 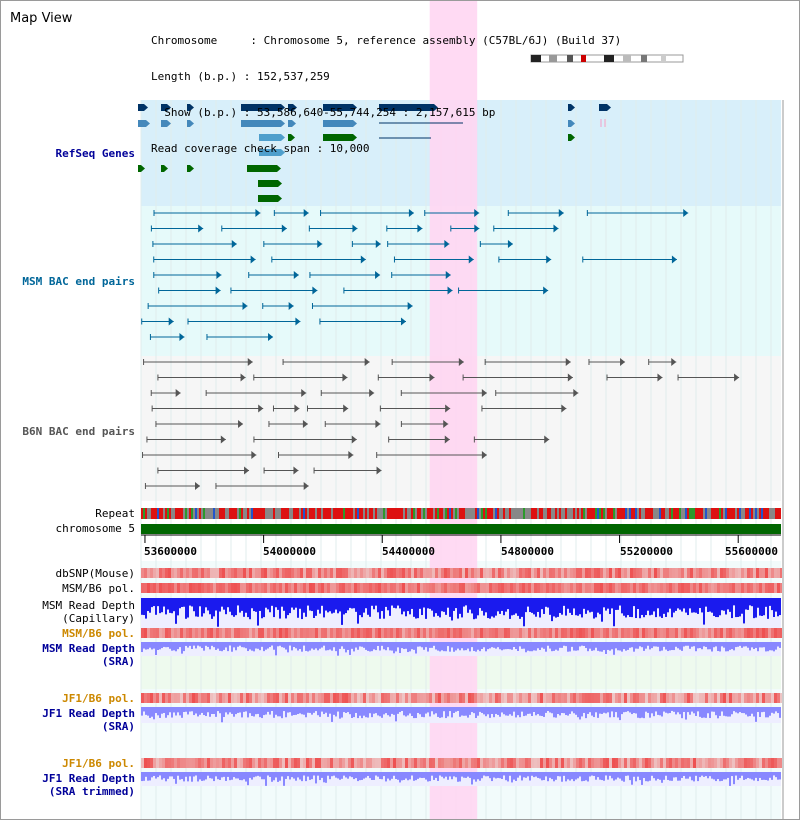 What do you see at coordinates (260, 148) in the screenshot?
I see `info-coverage-span: Read coverage check span : 10,000` at bounding box center [260, 148].